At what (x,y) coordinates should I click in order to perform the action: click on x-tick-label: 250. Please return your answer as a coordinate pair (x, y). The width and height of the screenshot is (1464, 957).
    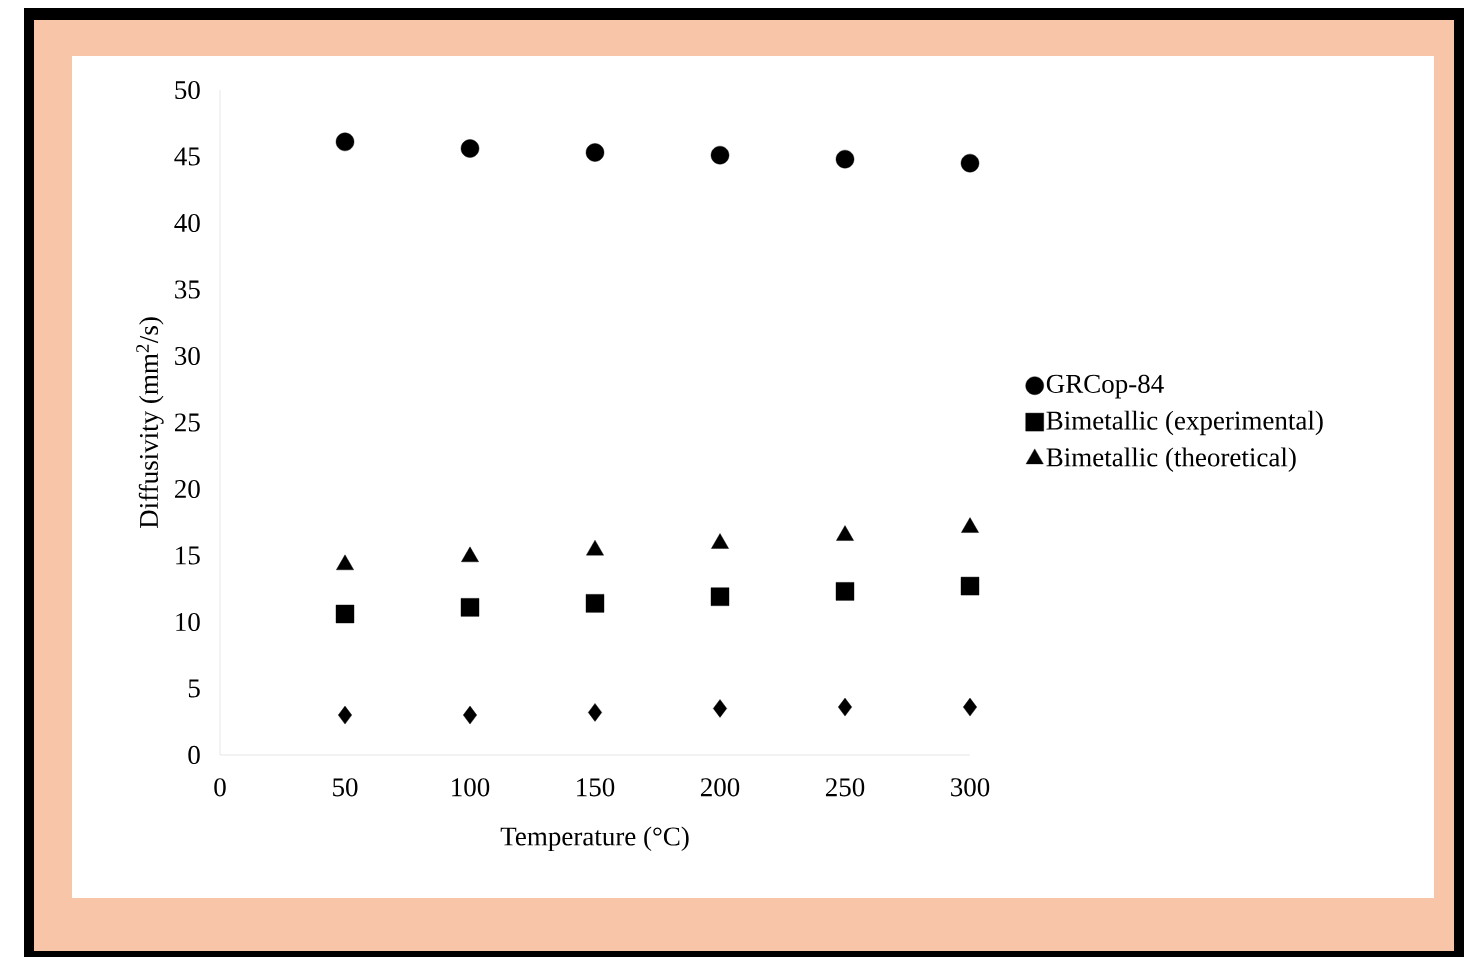
    Looking at the image, I should click on (845, 787).